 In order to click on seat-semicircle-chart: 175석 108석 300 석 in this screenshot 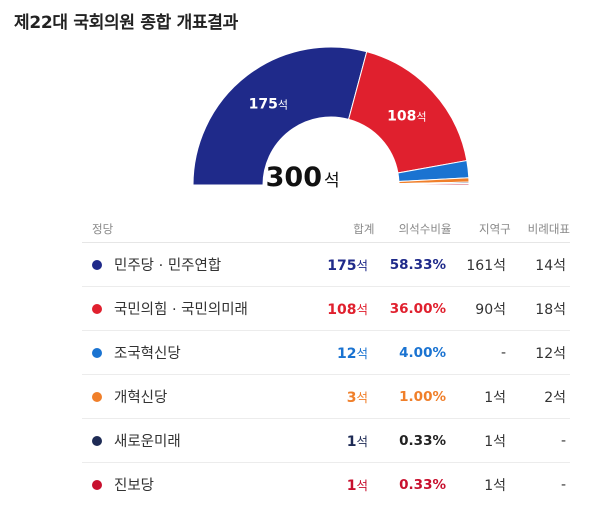, I will do `click(331, 119)`.